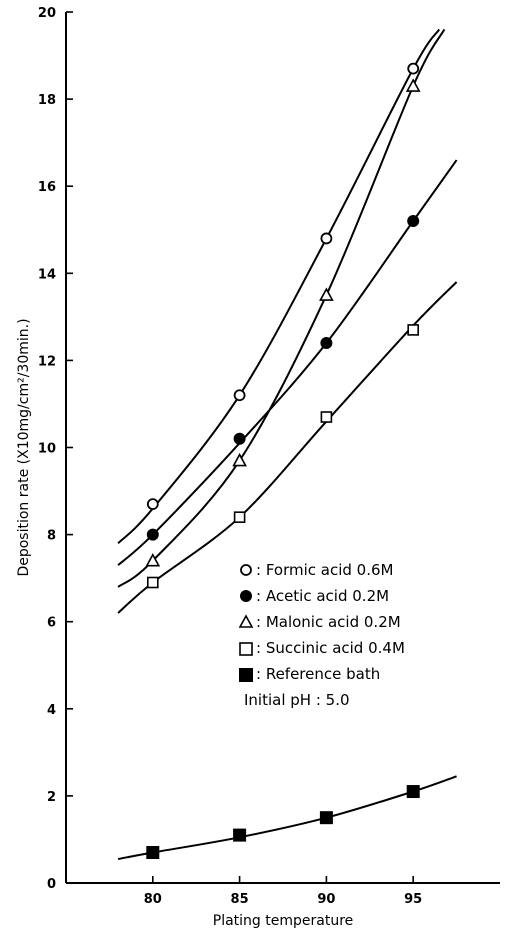 Image resolution: width=508 pixels, height=933 pixels. Describe the element at coordinates (47, 274) in the screenshot. I see `y-tick-label: 14` at that location.